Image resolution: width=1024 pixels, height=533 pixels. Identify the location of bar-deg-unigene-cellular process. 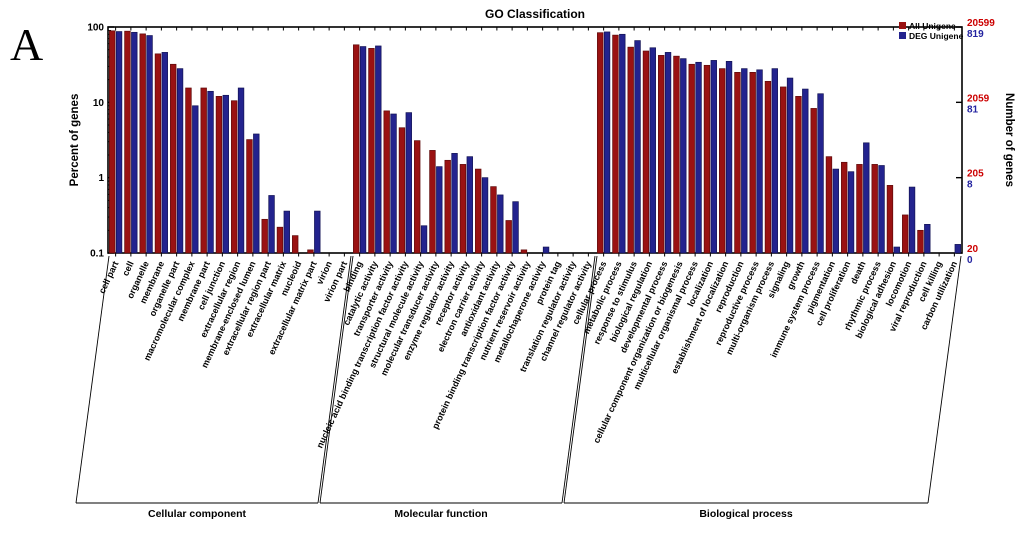
(607, 142).